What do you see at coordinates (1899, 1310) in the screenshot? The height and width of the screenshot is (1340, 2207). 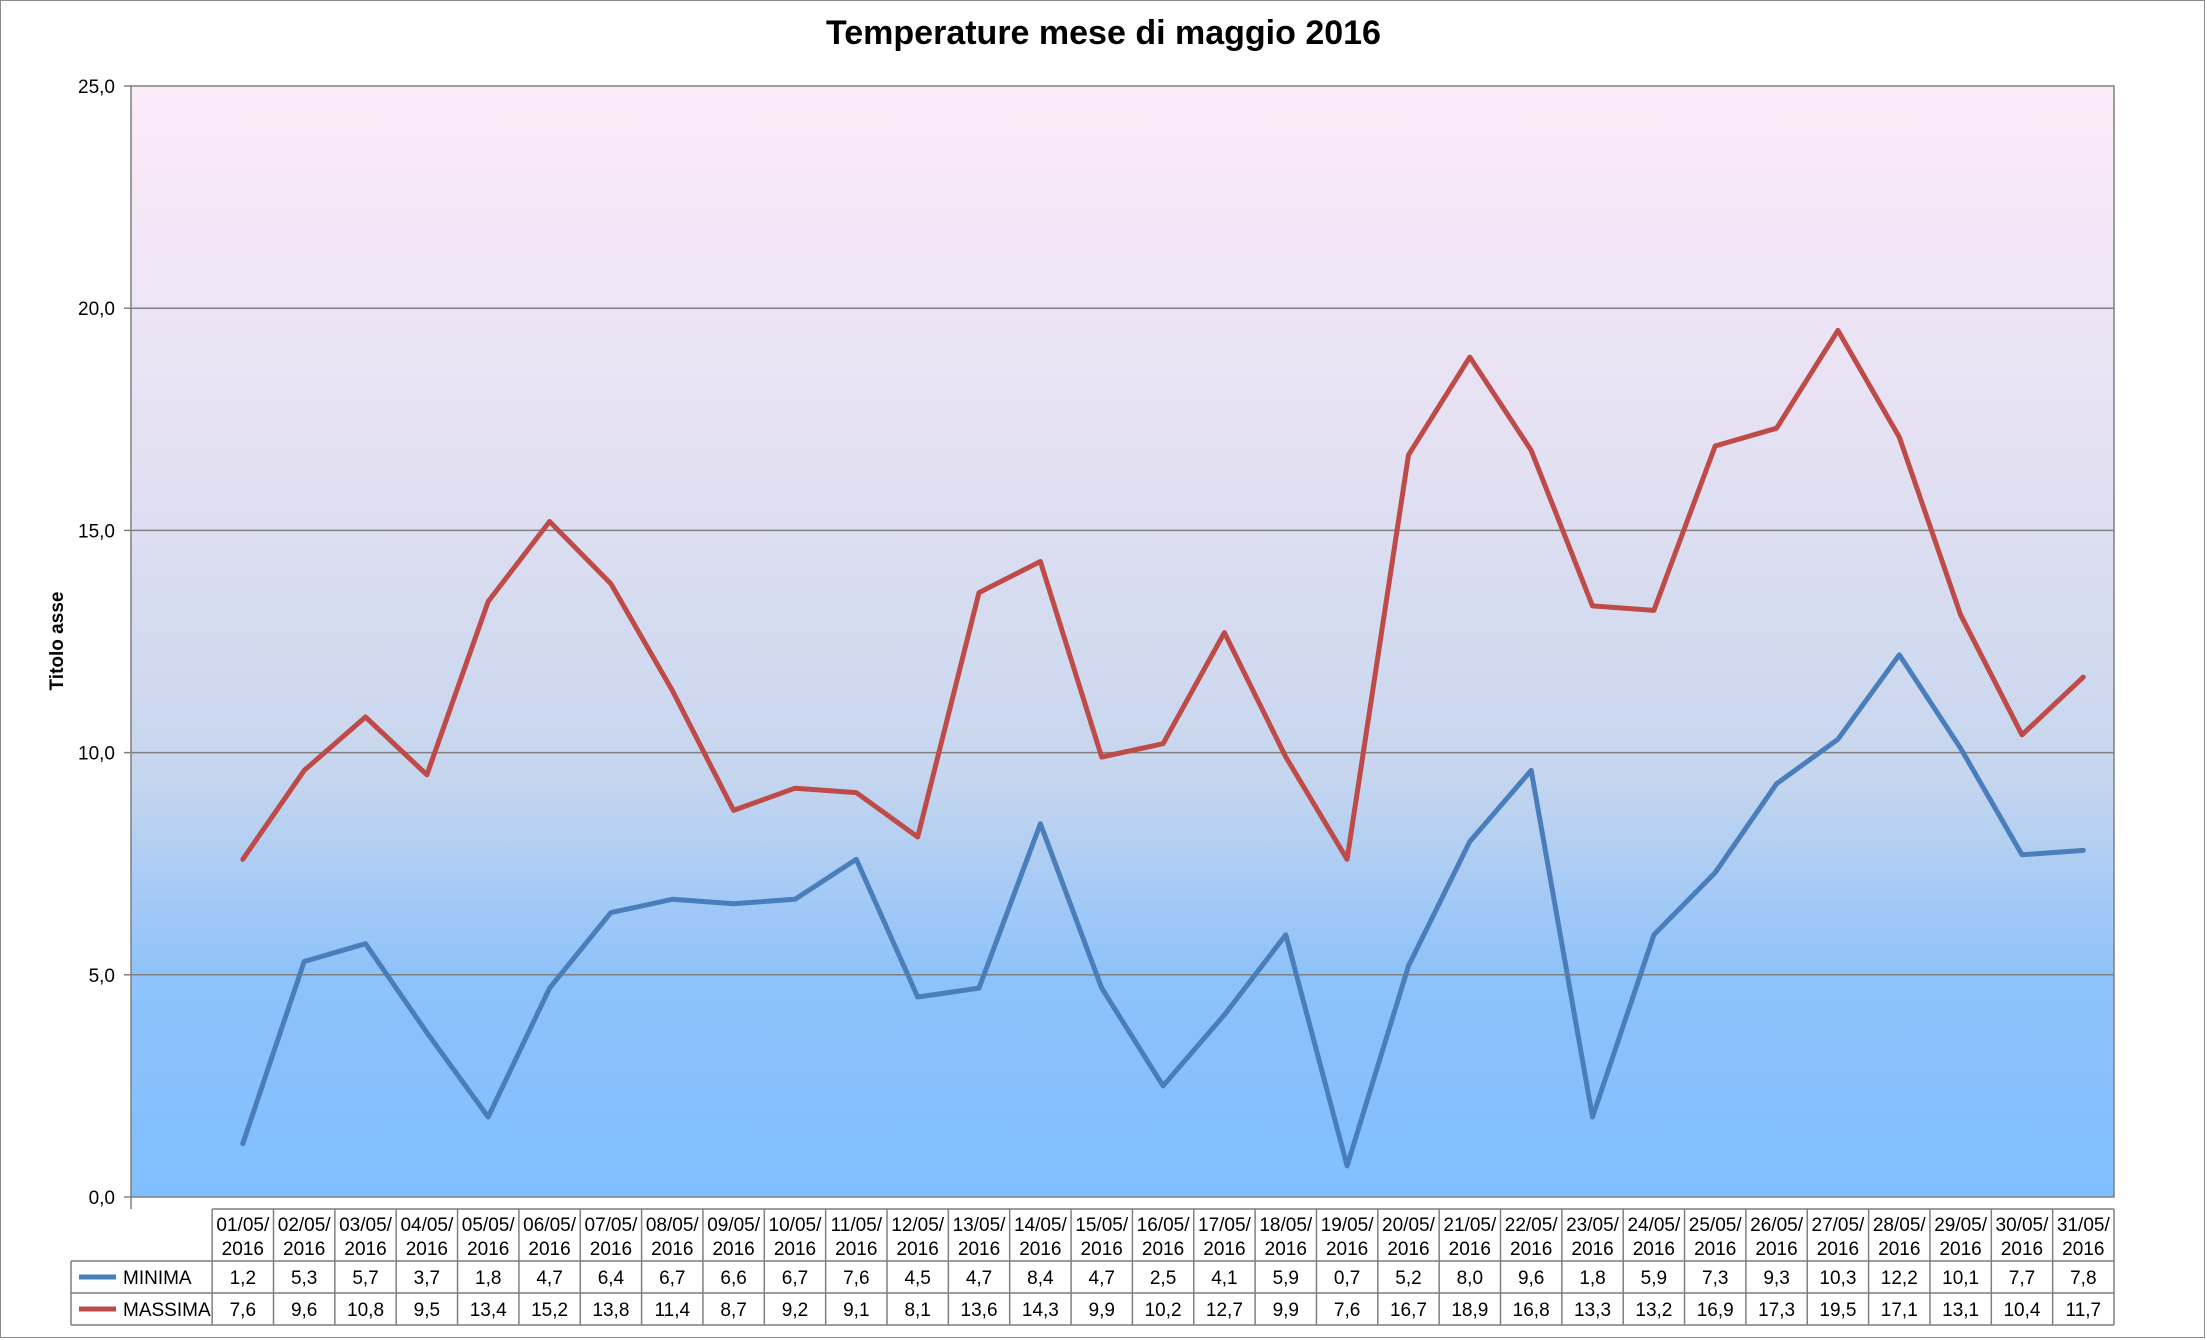 I see `data-label: 17,1` at bounding box center [1899, 1310].